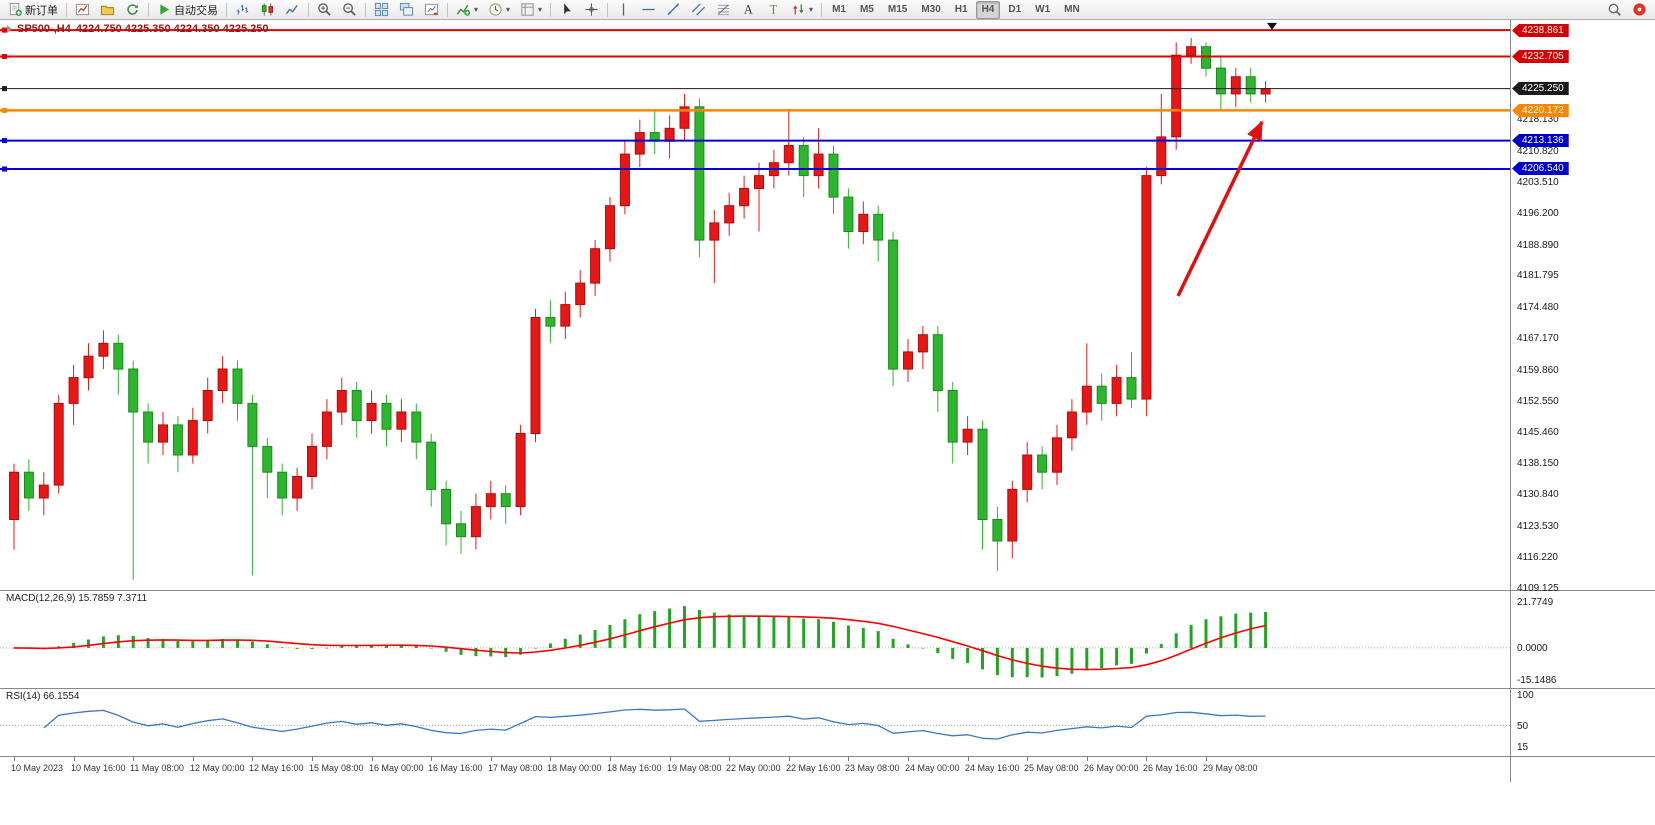 The width and height of the screenshot is (1655, 825). Describe the element at coordinates (872, 768) in the screenshot. I see `time-axis-label: 23 May 08:00` at that location.